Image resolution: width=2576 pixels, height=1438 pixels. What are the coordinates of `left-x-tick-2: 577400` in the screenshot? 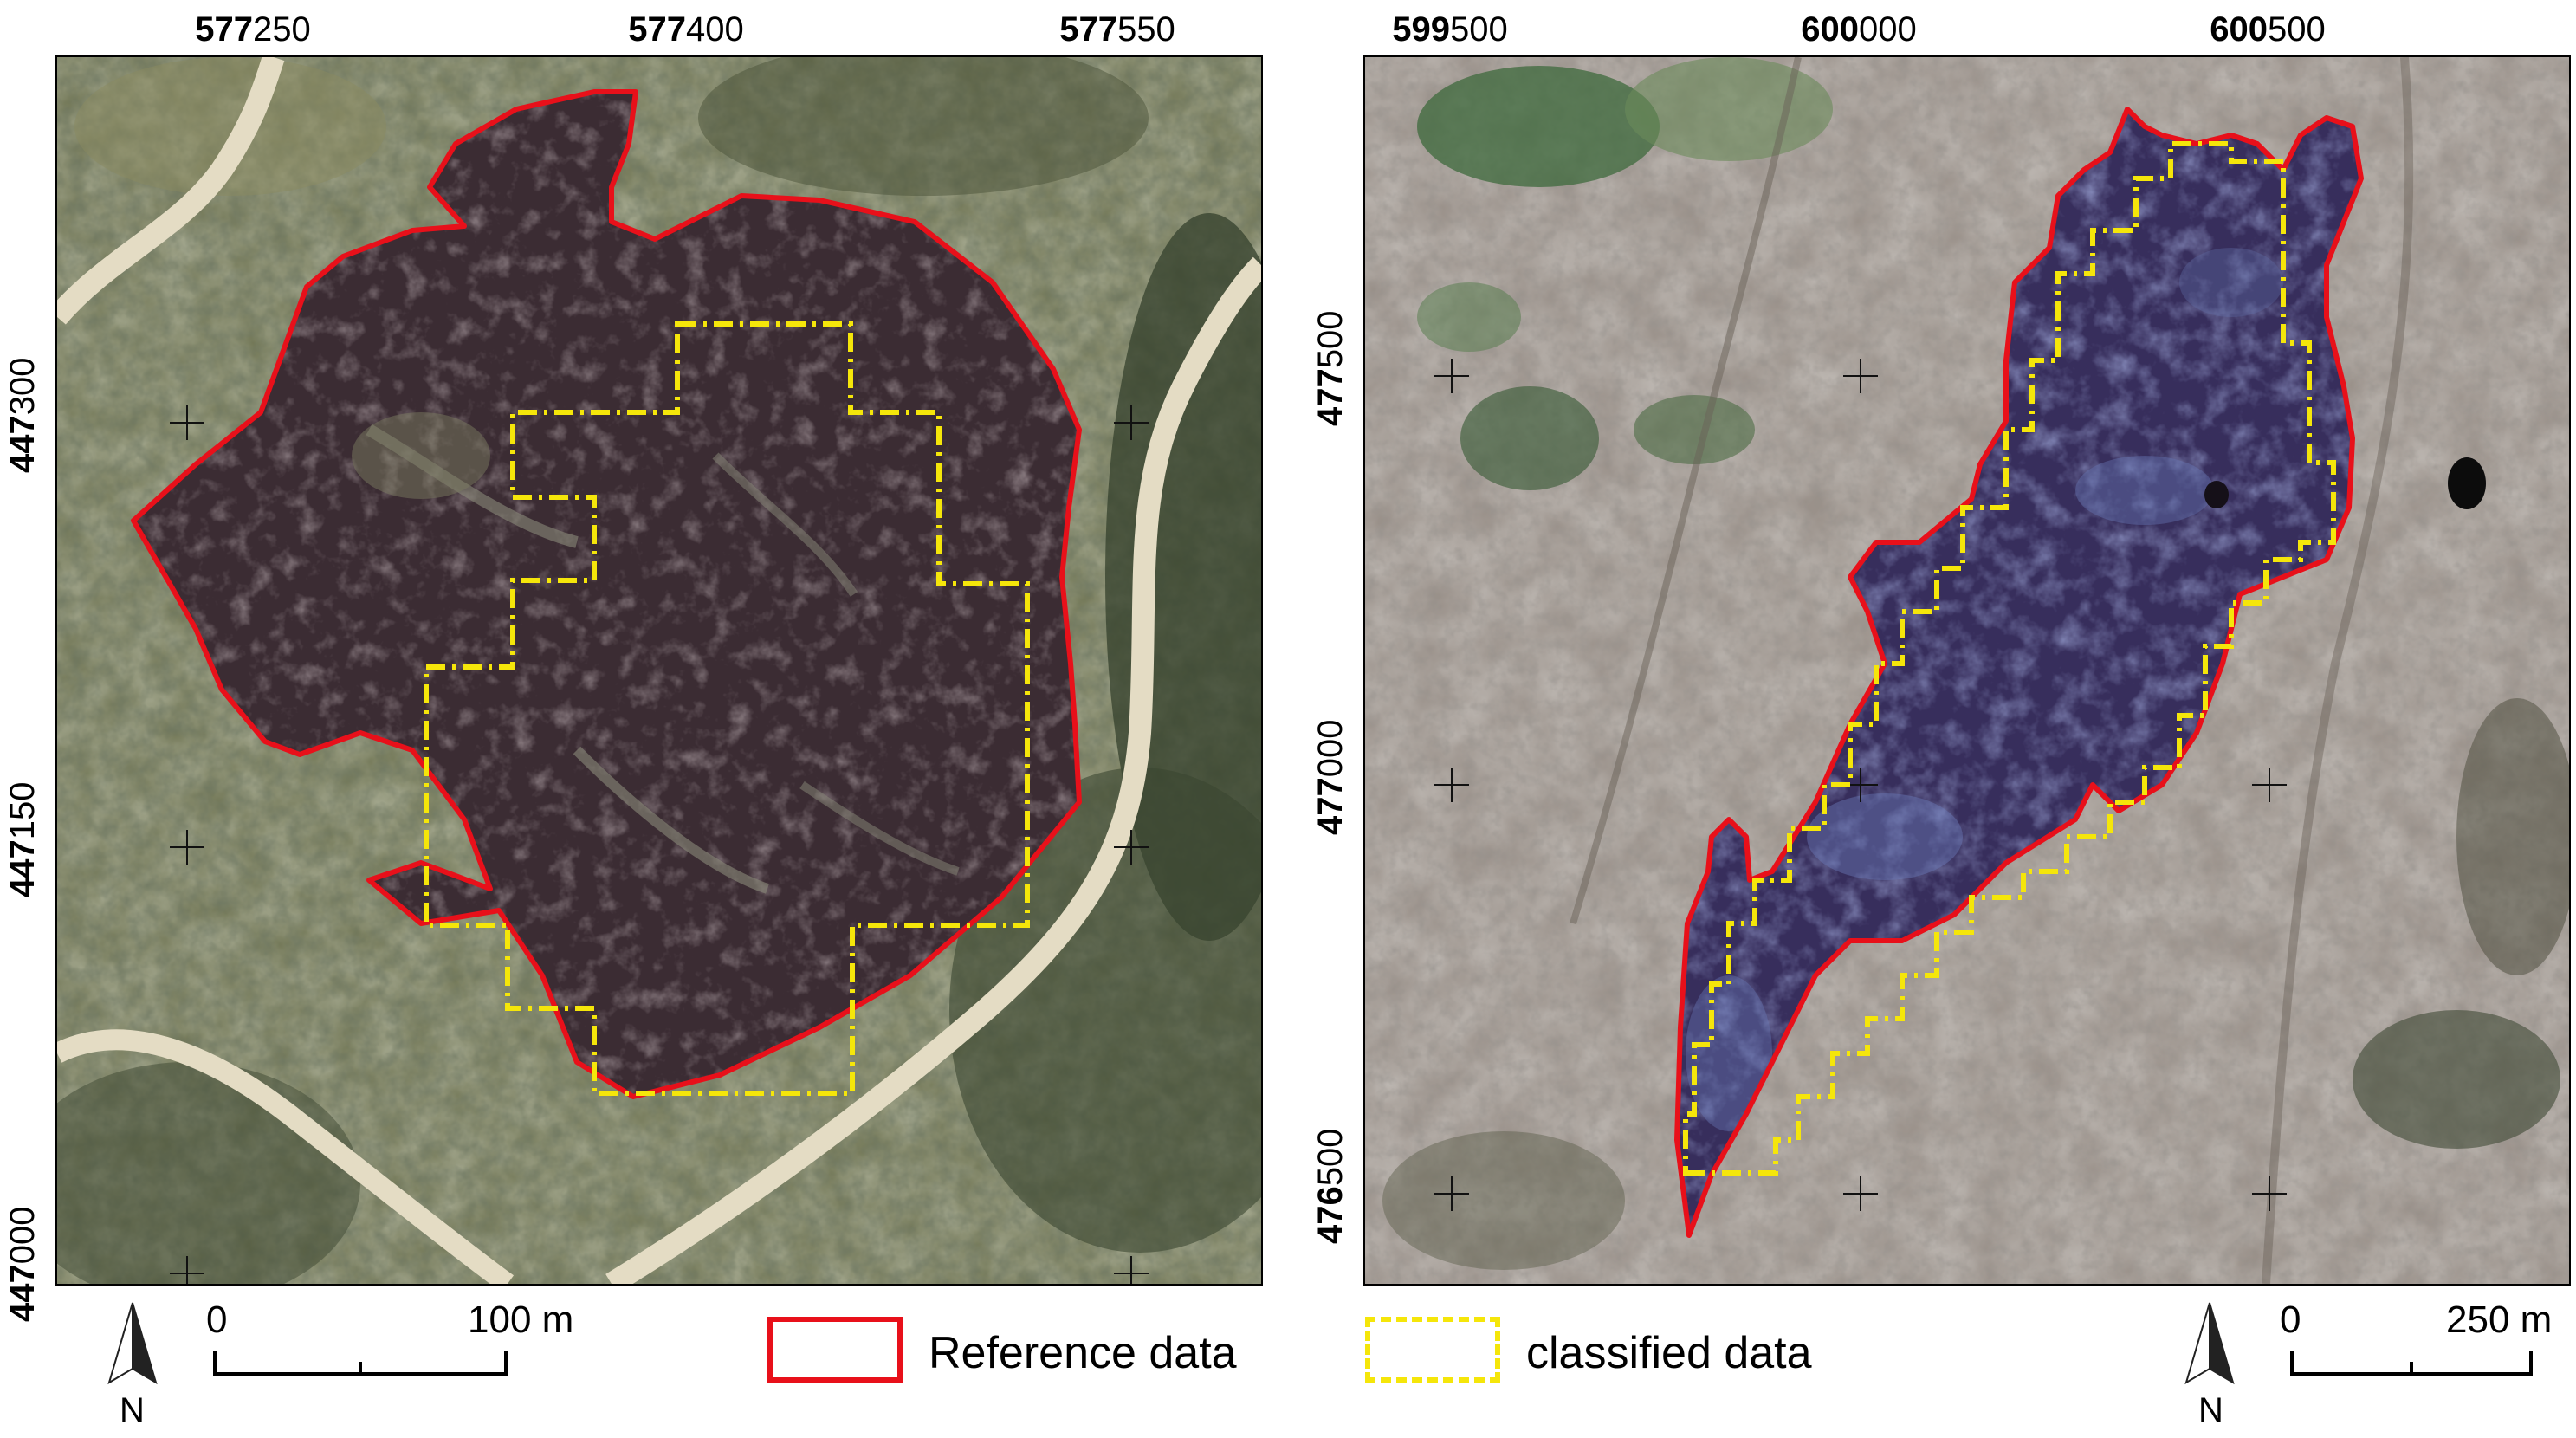 It's located at (686, 29).